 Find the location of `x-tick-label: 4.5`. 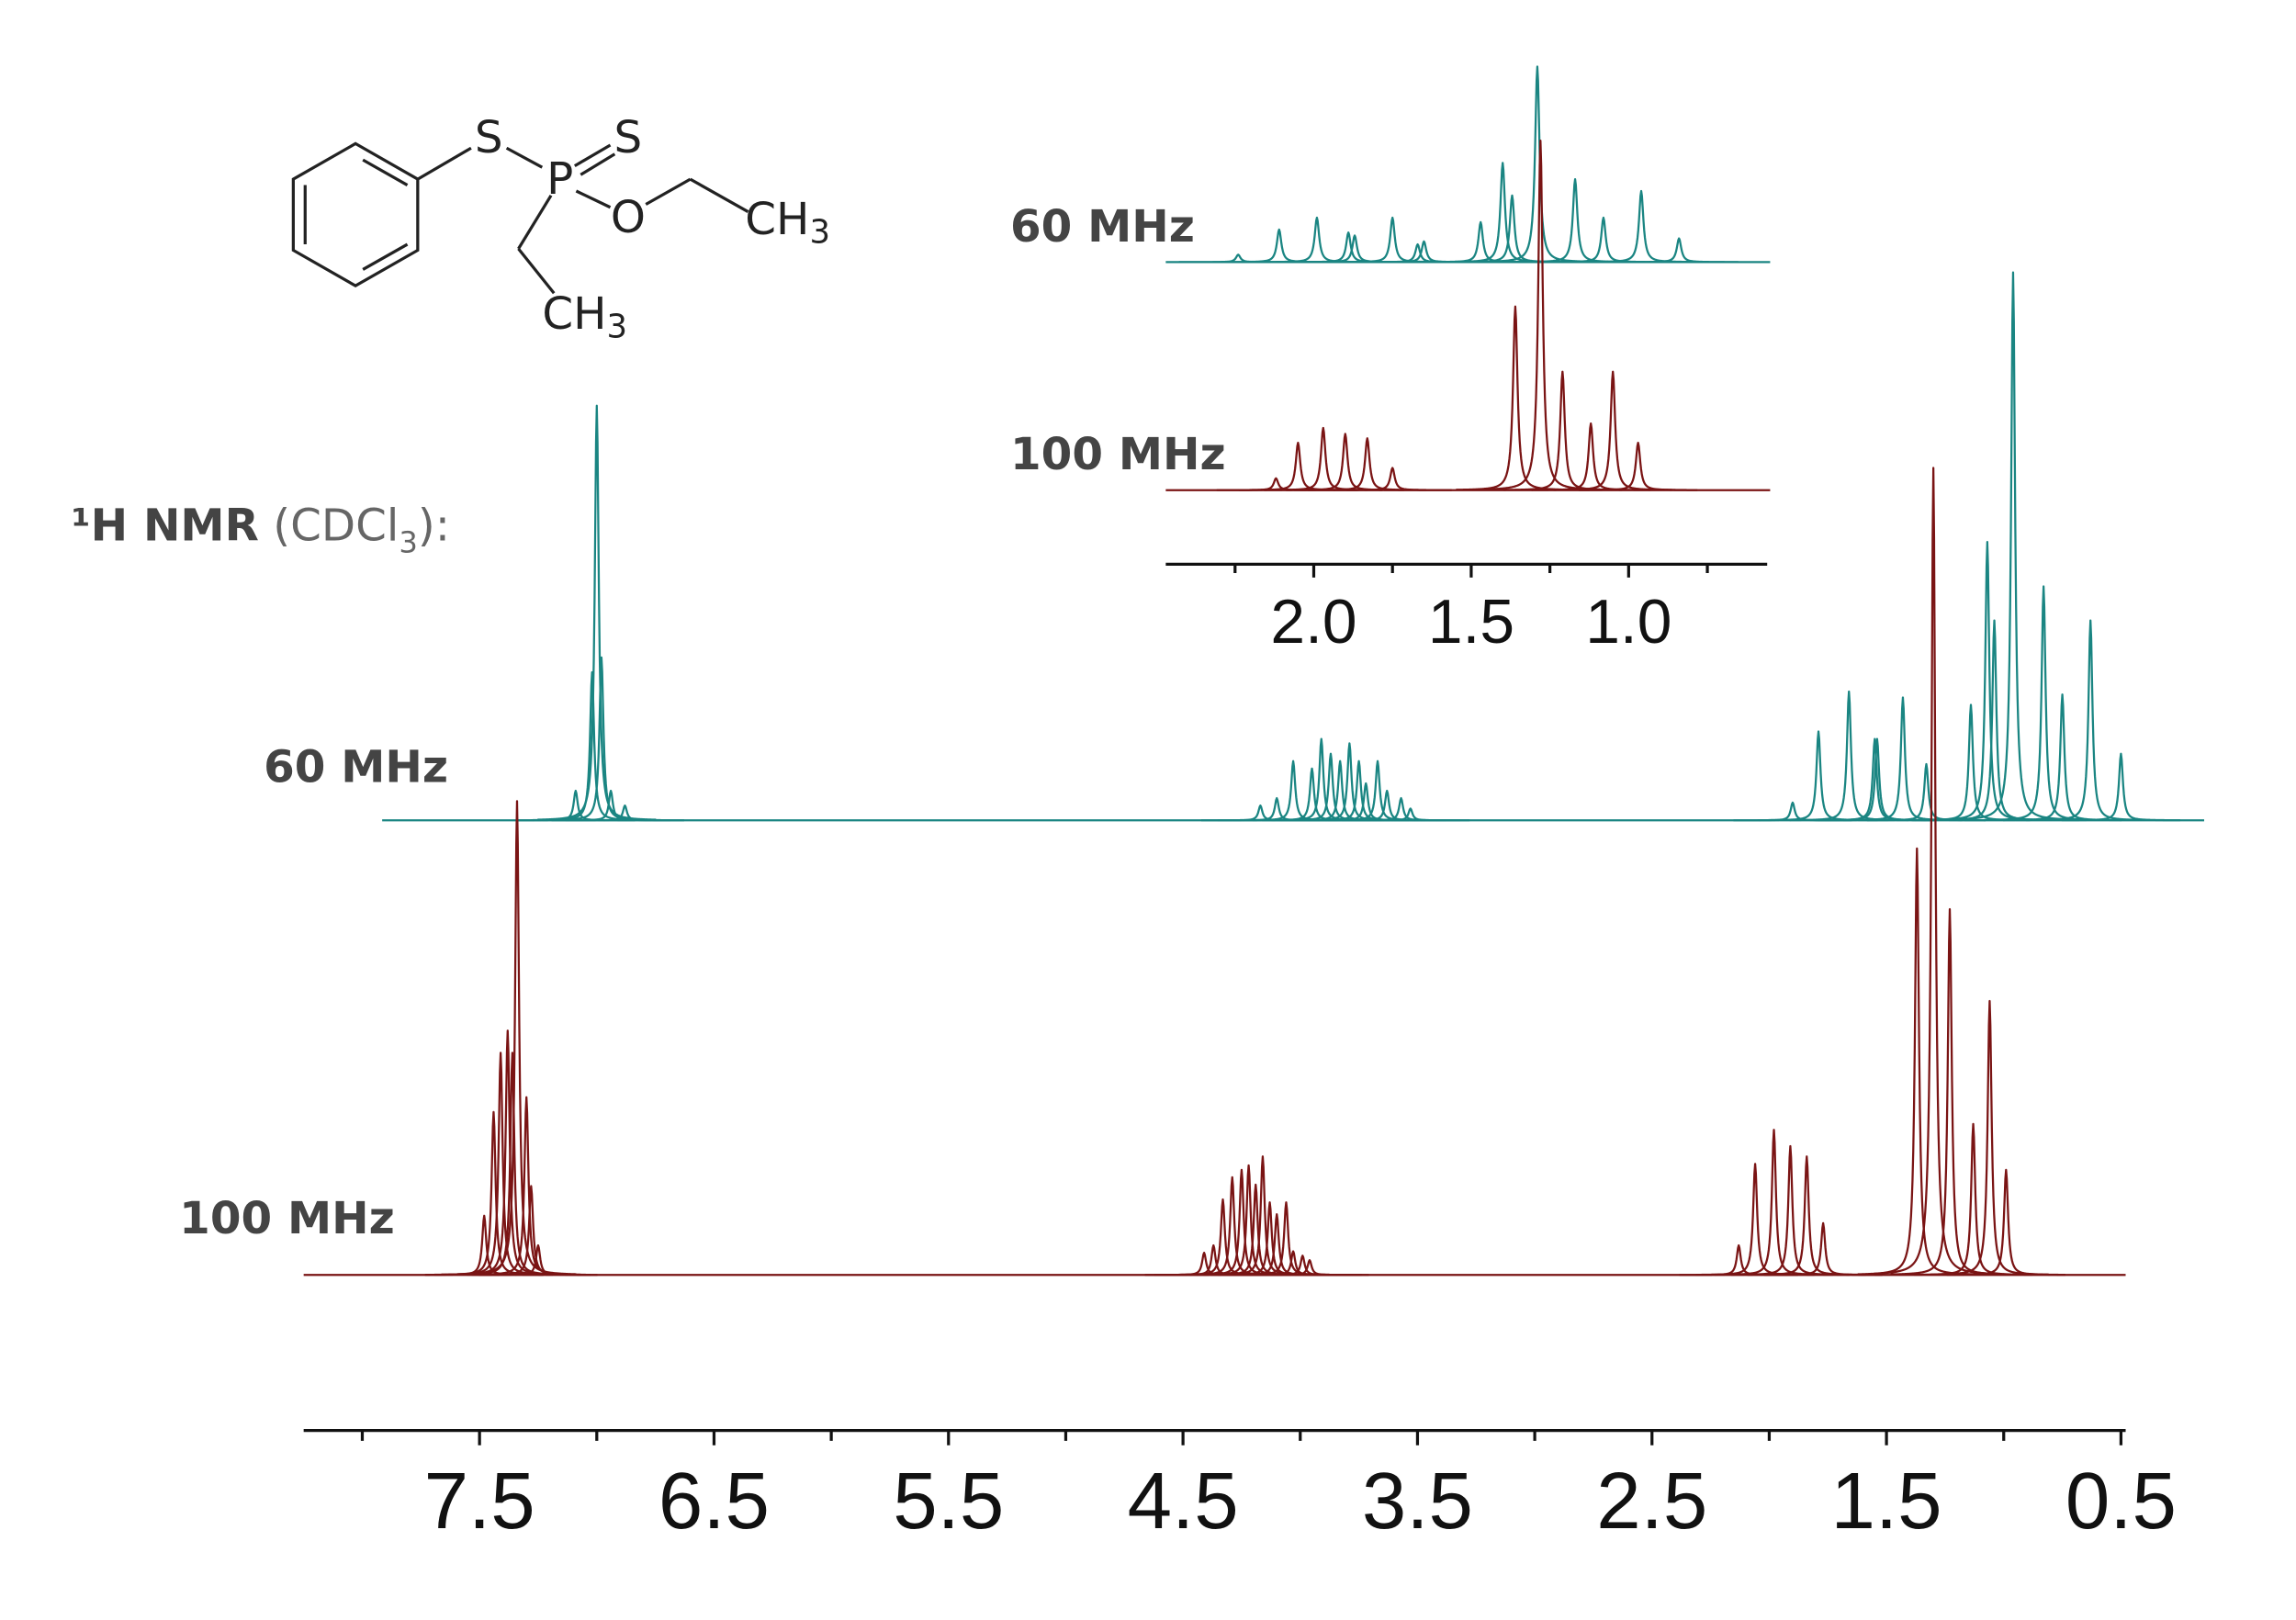

x-tick-label: 4.5 is located at coordinates (1184, 1501).